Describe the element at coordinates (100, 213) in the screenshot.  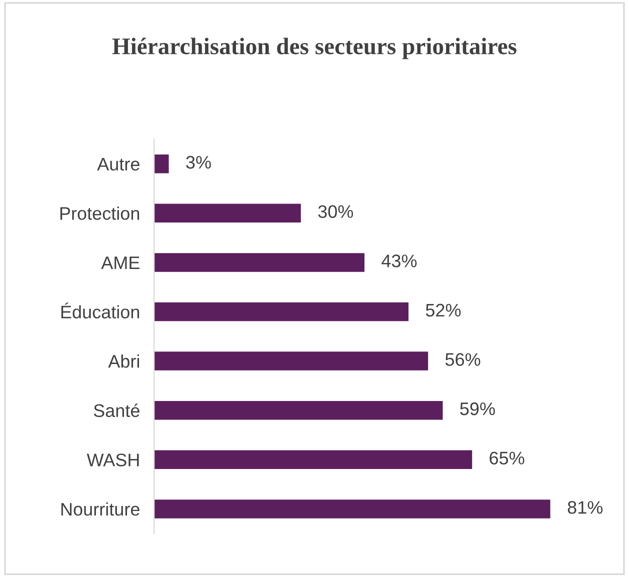
I see `y-tick-label: Protection` at that location.